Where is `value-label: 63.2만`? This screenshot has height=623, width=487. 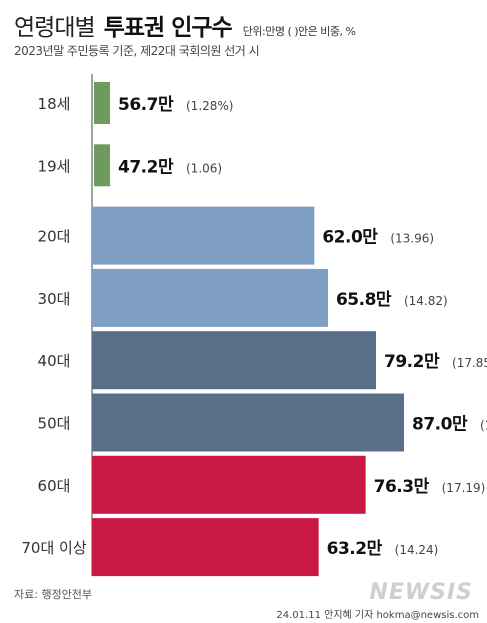 value-label: 63.2만 is located at coordinates (355, 549).